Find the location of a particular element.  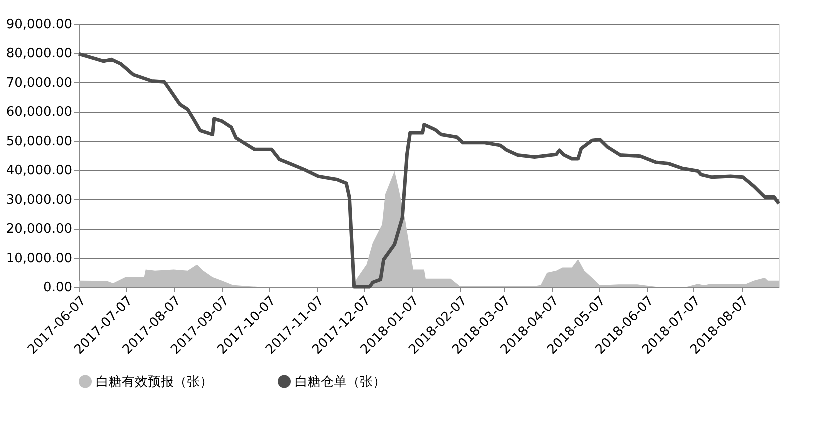

y-tick-label: 20,000.00 is located at coordinates (39, 230).